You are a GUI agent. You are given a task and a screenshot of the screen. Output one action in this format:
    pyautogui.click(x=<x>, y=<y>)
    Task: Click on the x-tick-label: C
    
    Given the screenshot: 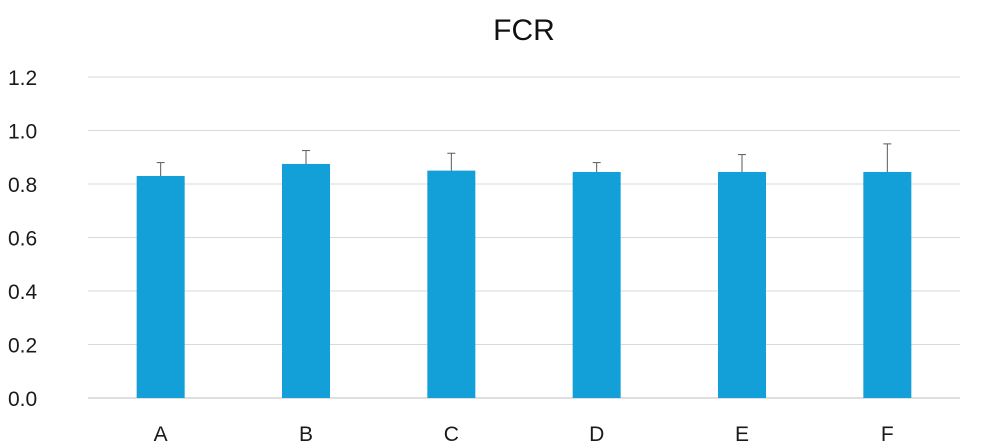 What is the action you would take?
    pyautogui.click(x=451, y=433)
    